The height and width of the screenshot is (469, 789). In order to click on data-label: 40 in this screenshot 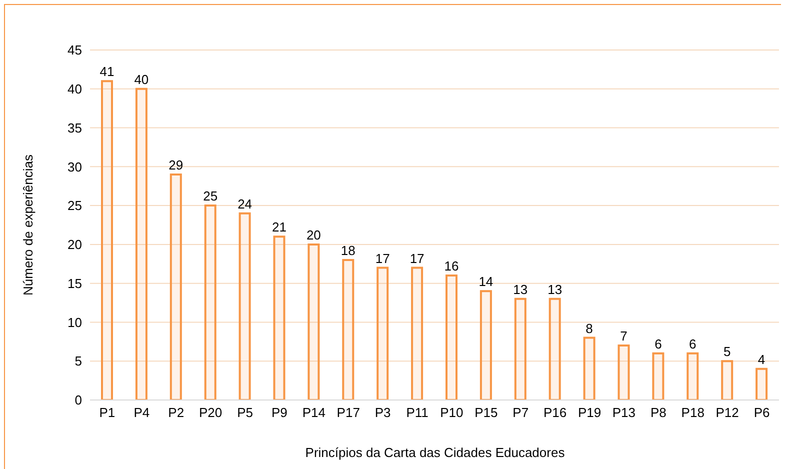, I will do `click(141, 79)`.